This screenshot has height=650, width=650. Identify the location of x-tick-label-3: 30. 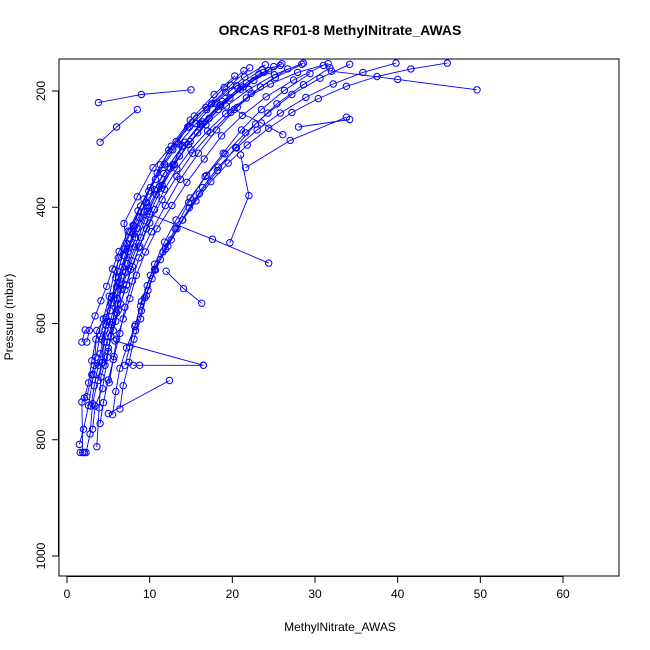
(315, 594).